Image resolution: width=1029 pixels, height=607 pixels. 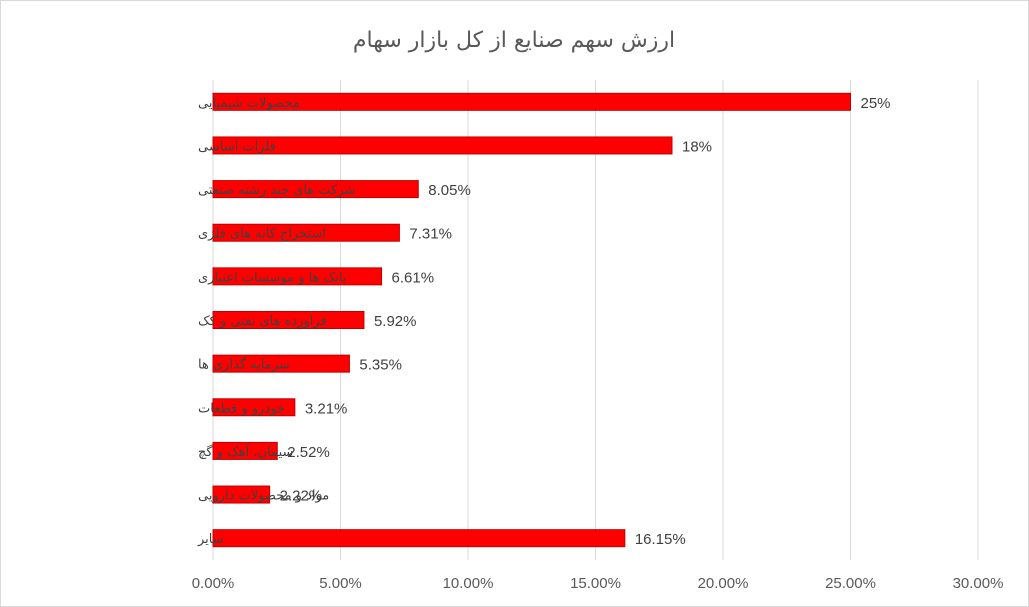 What do you see at coordinates (514, 40) in the screenshot?
I see `chart-title: ارزش سهم صنایع از کل بازار سهام` at bounding box center [514, 40].